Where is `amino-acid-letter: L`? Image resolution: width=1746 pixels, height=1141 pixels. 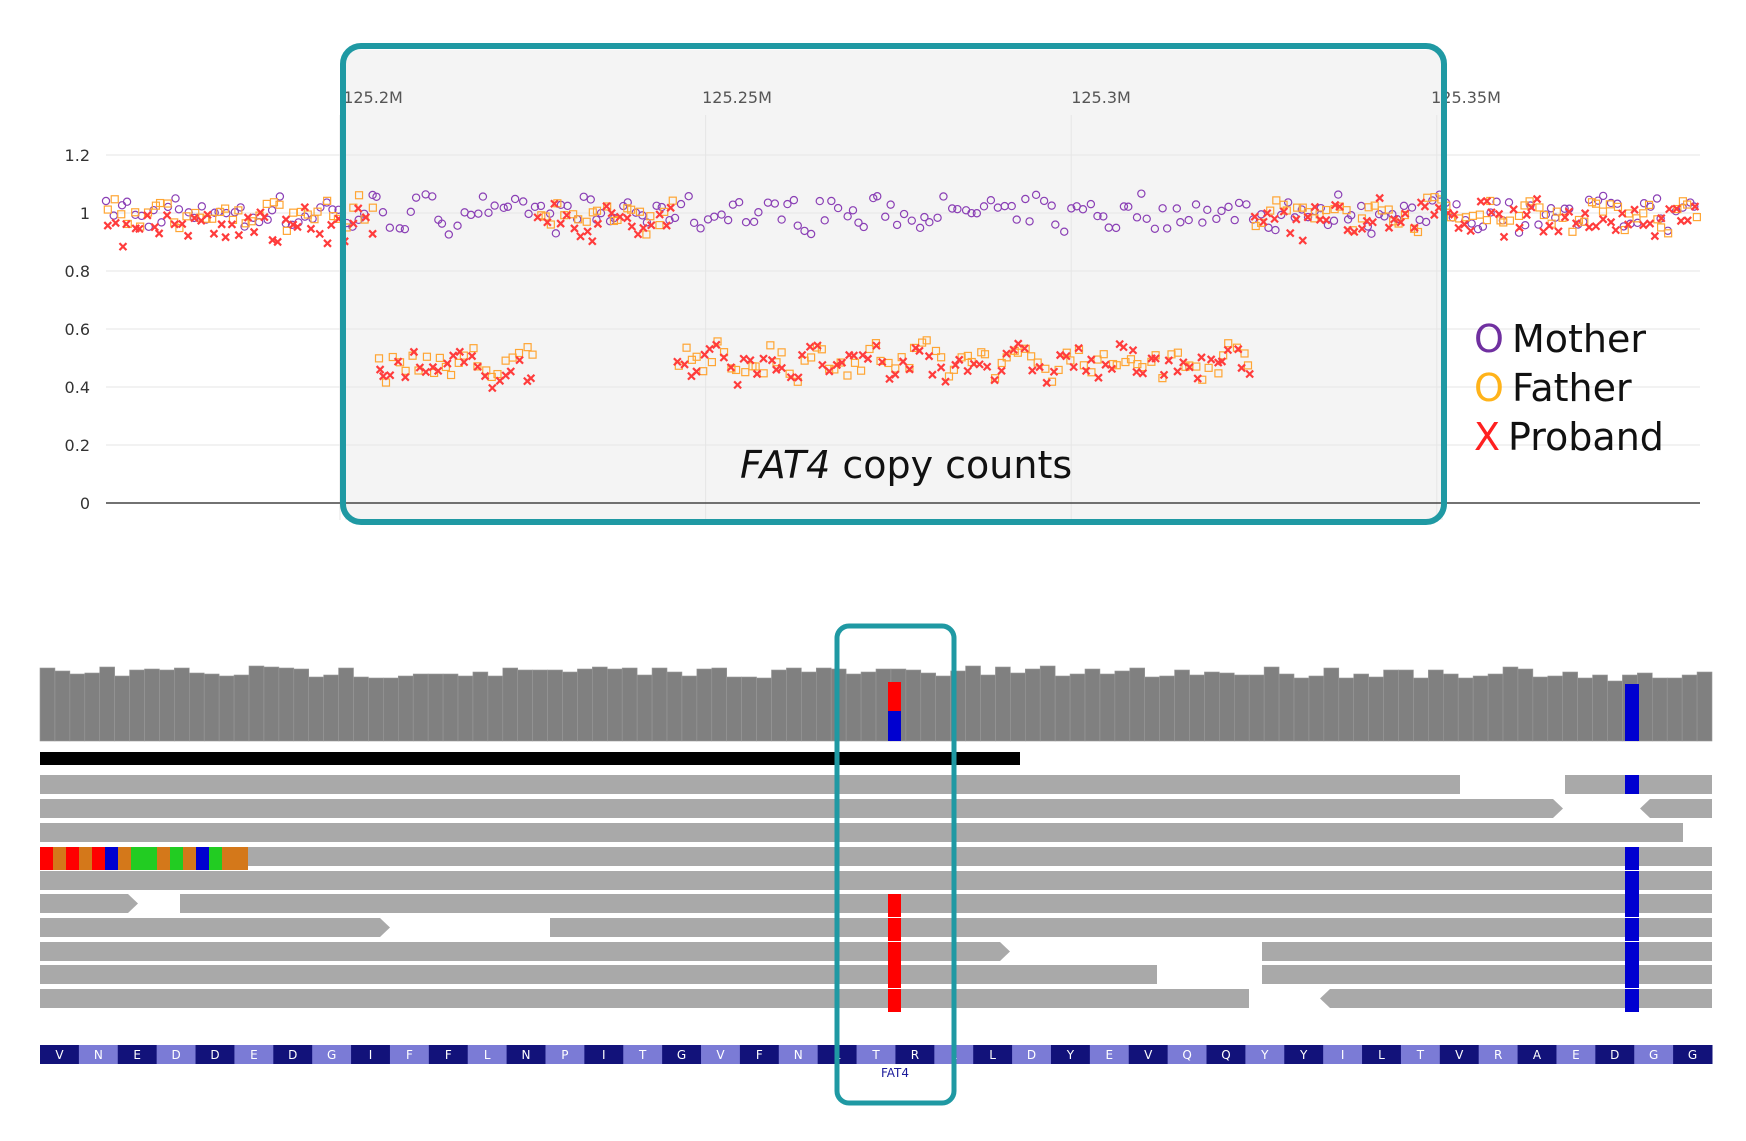 amino-acid-letter: L is located at coordinates (1381, 1055).